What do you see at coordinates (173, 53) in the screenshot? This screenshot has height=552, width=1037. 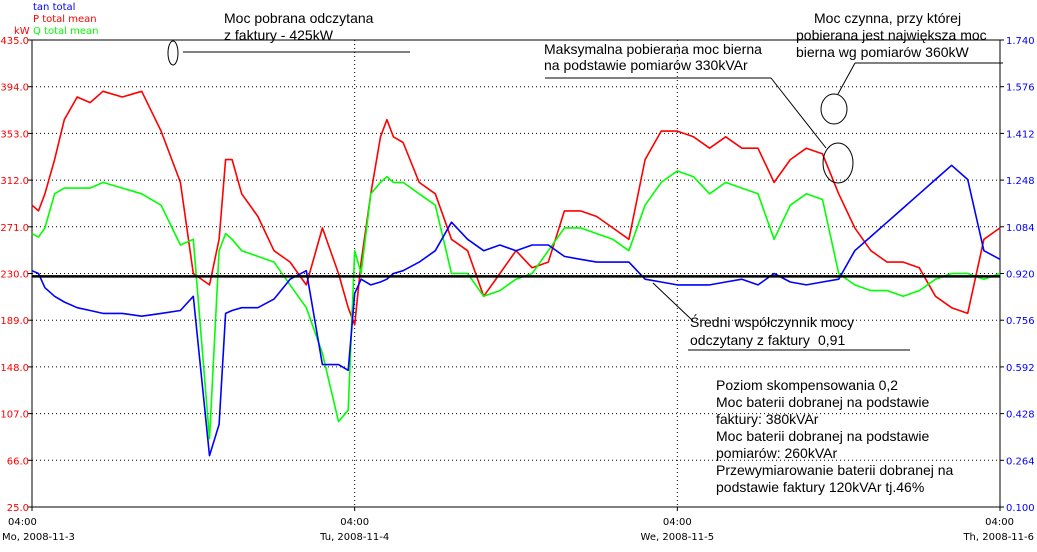 I see `annotation-ellipse-peak` at bounding box center [173, 53].